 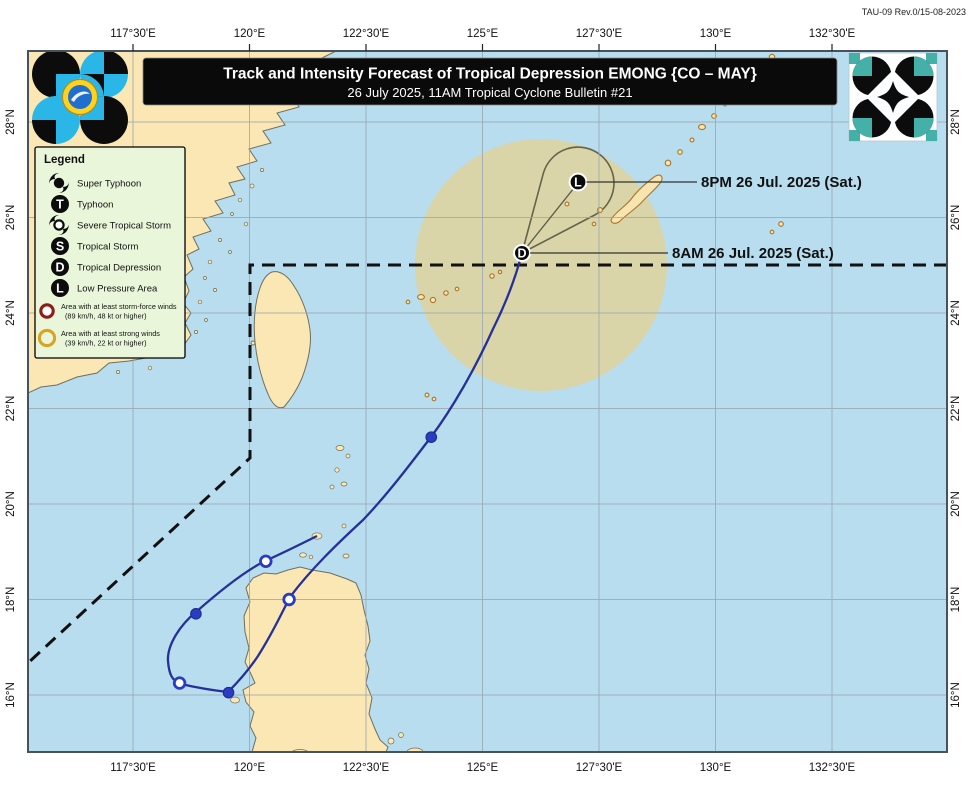 I want to click on legend-symbol-letter: D, so click(x=59, y=267).